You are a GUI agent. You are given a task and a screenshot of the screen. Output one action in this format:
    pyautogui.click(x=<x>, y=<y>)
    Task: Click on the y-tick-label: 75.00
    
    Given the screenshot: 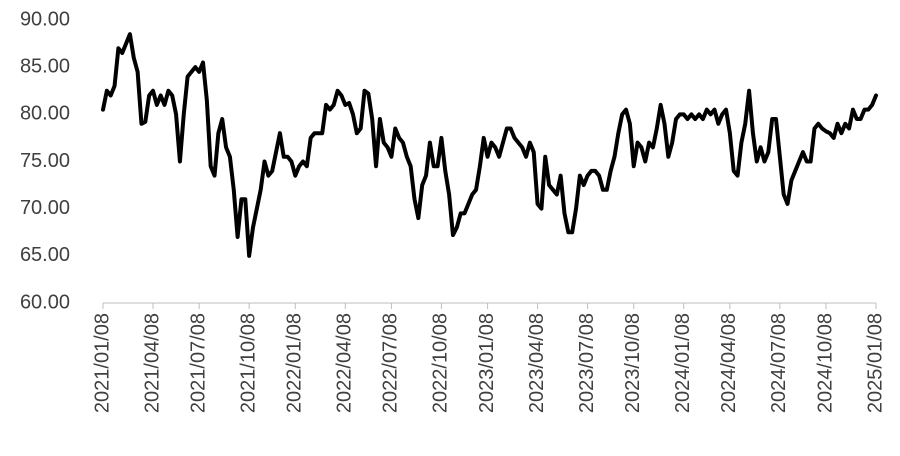 What is the action you would take?
    pyautogui.click(x=45, y=161)
    